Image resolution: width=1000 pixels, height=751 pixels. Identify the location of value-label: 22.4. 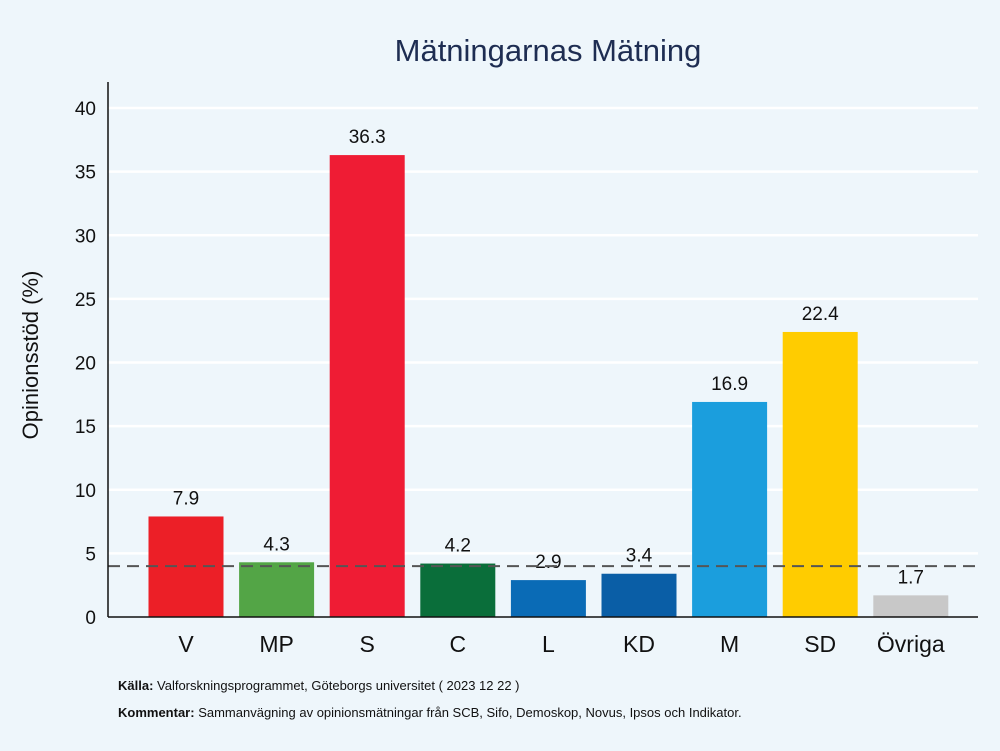
(820, 314).